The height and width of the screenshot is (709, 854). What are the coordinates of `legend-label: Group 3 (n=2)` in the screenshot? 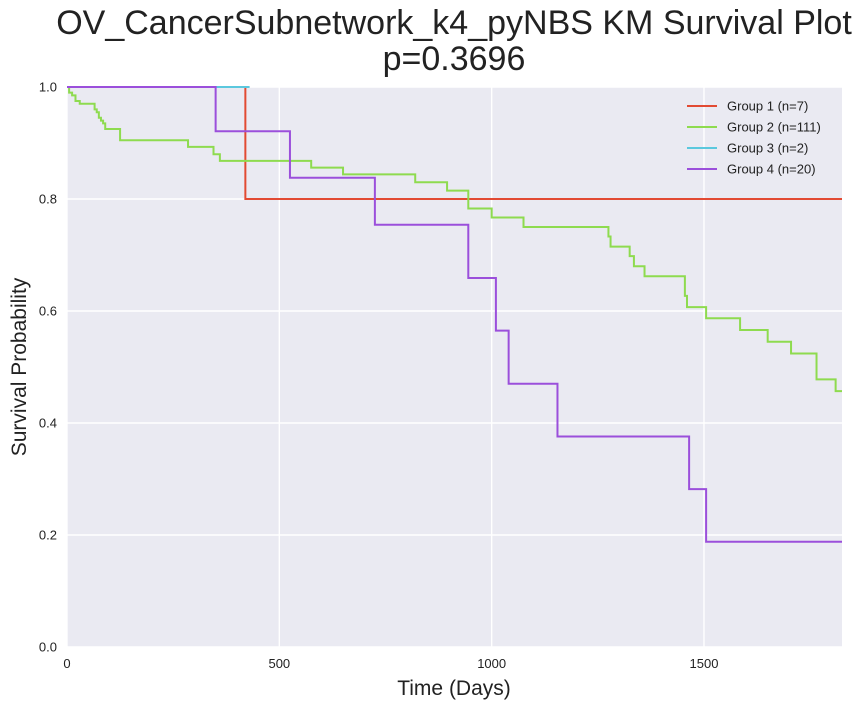 It's located at (767, 148).